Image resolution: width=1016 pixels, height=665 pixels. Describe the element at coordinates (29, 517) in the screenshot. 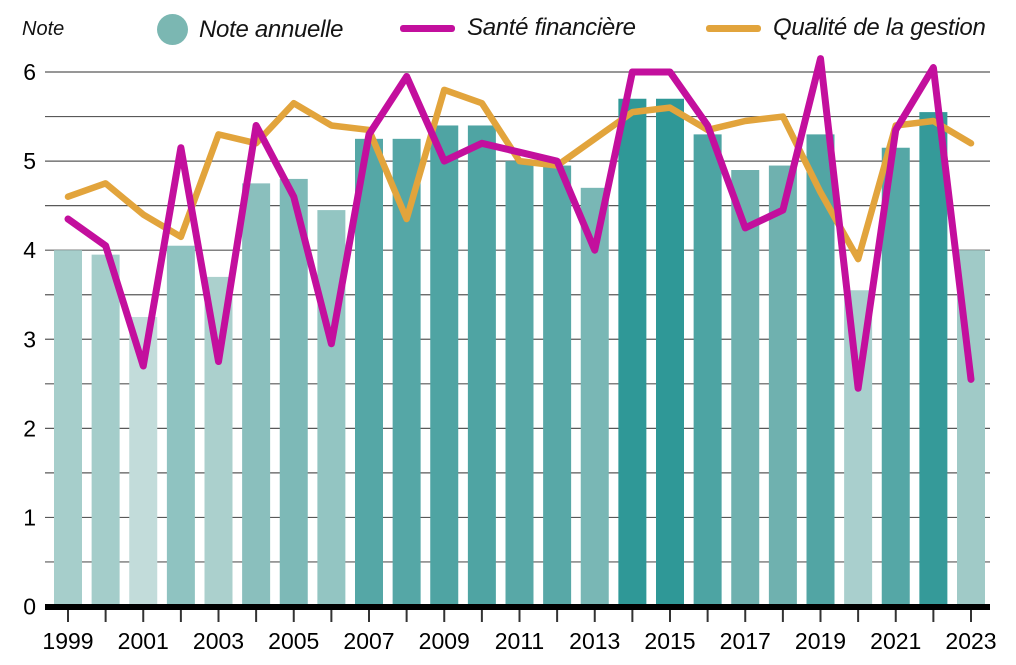

I see `y-tick-label: 1` at that location.